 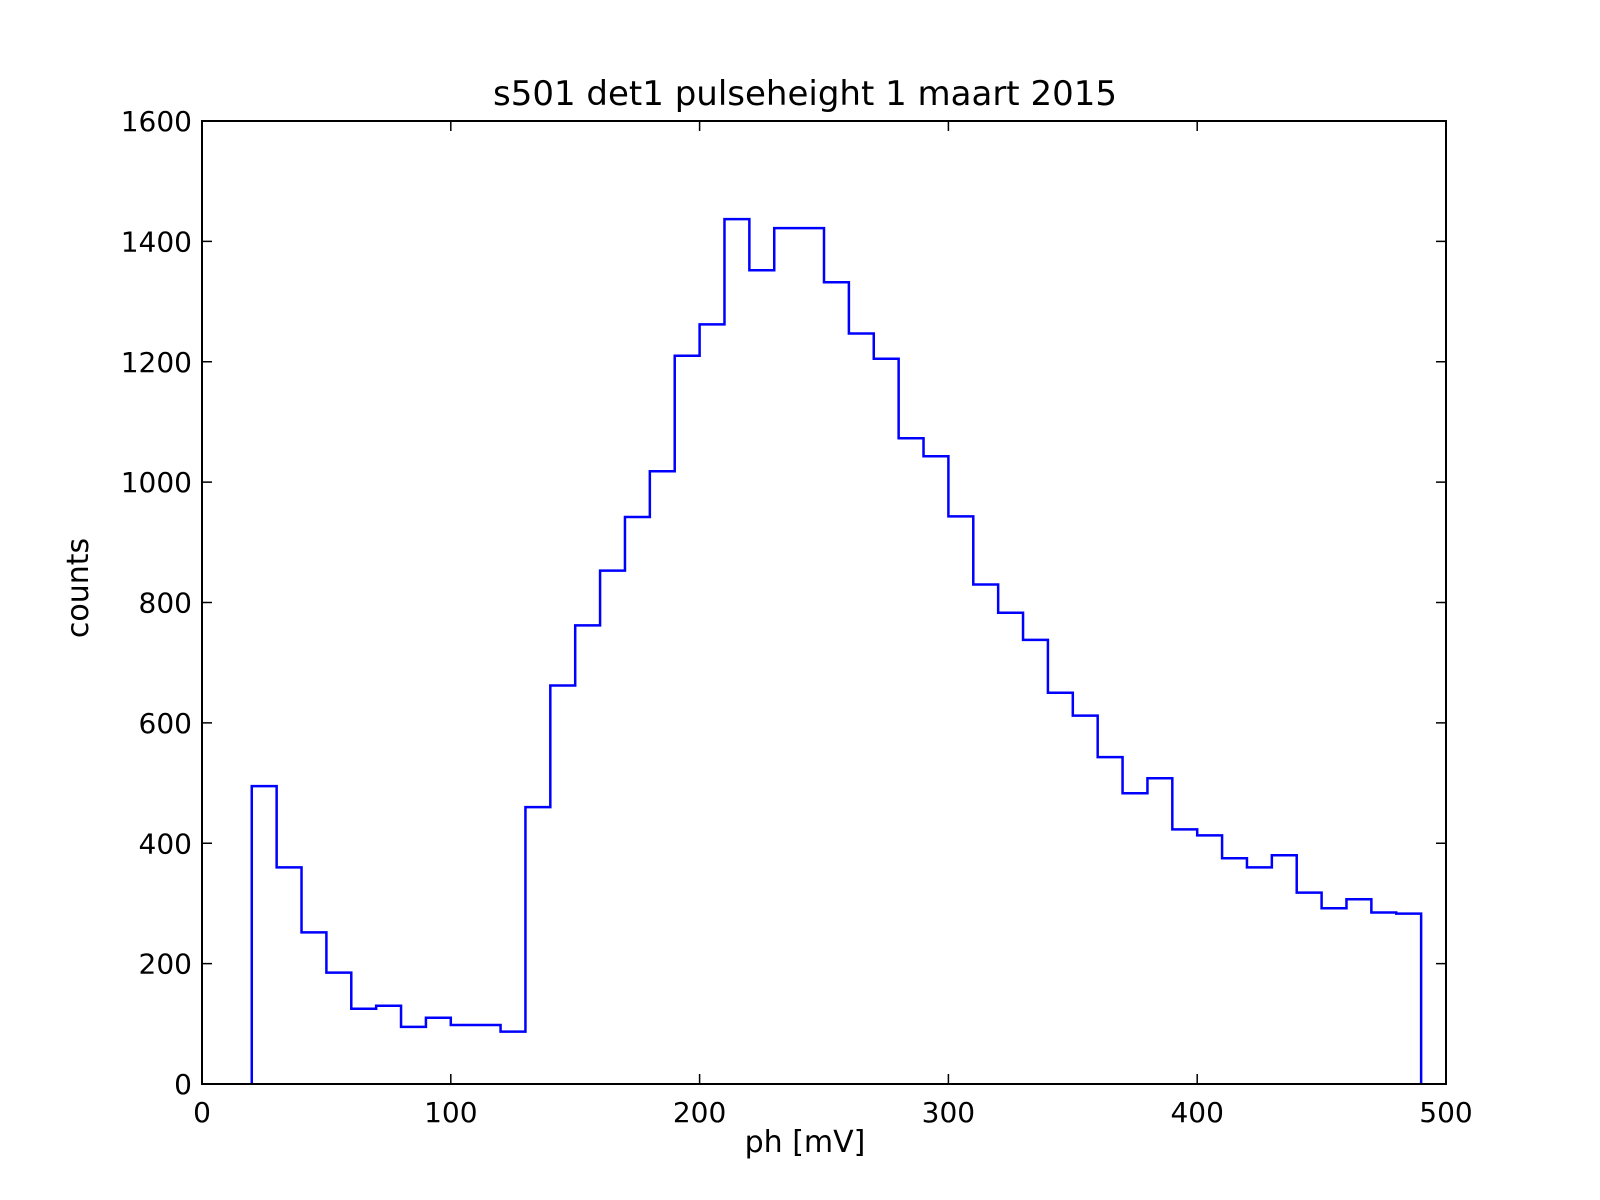 I want to click on x-tick-label: 400, so click(x=1196, y=1112).